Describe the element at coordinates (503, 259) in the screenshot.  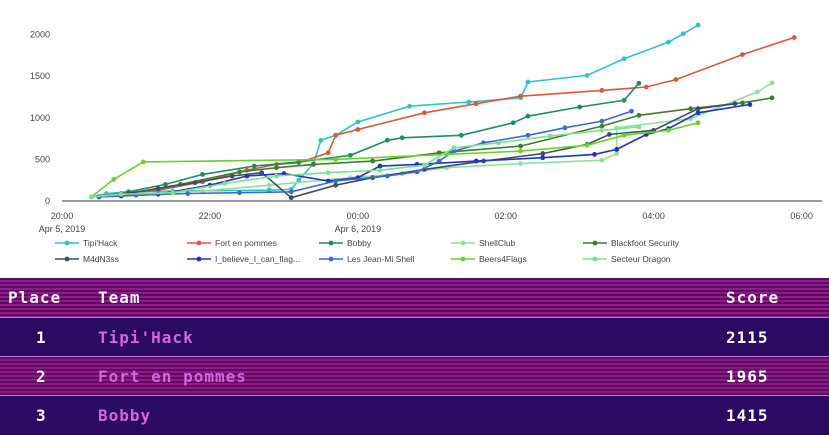
I see `legend-label: Beers4Flags` at that location.